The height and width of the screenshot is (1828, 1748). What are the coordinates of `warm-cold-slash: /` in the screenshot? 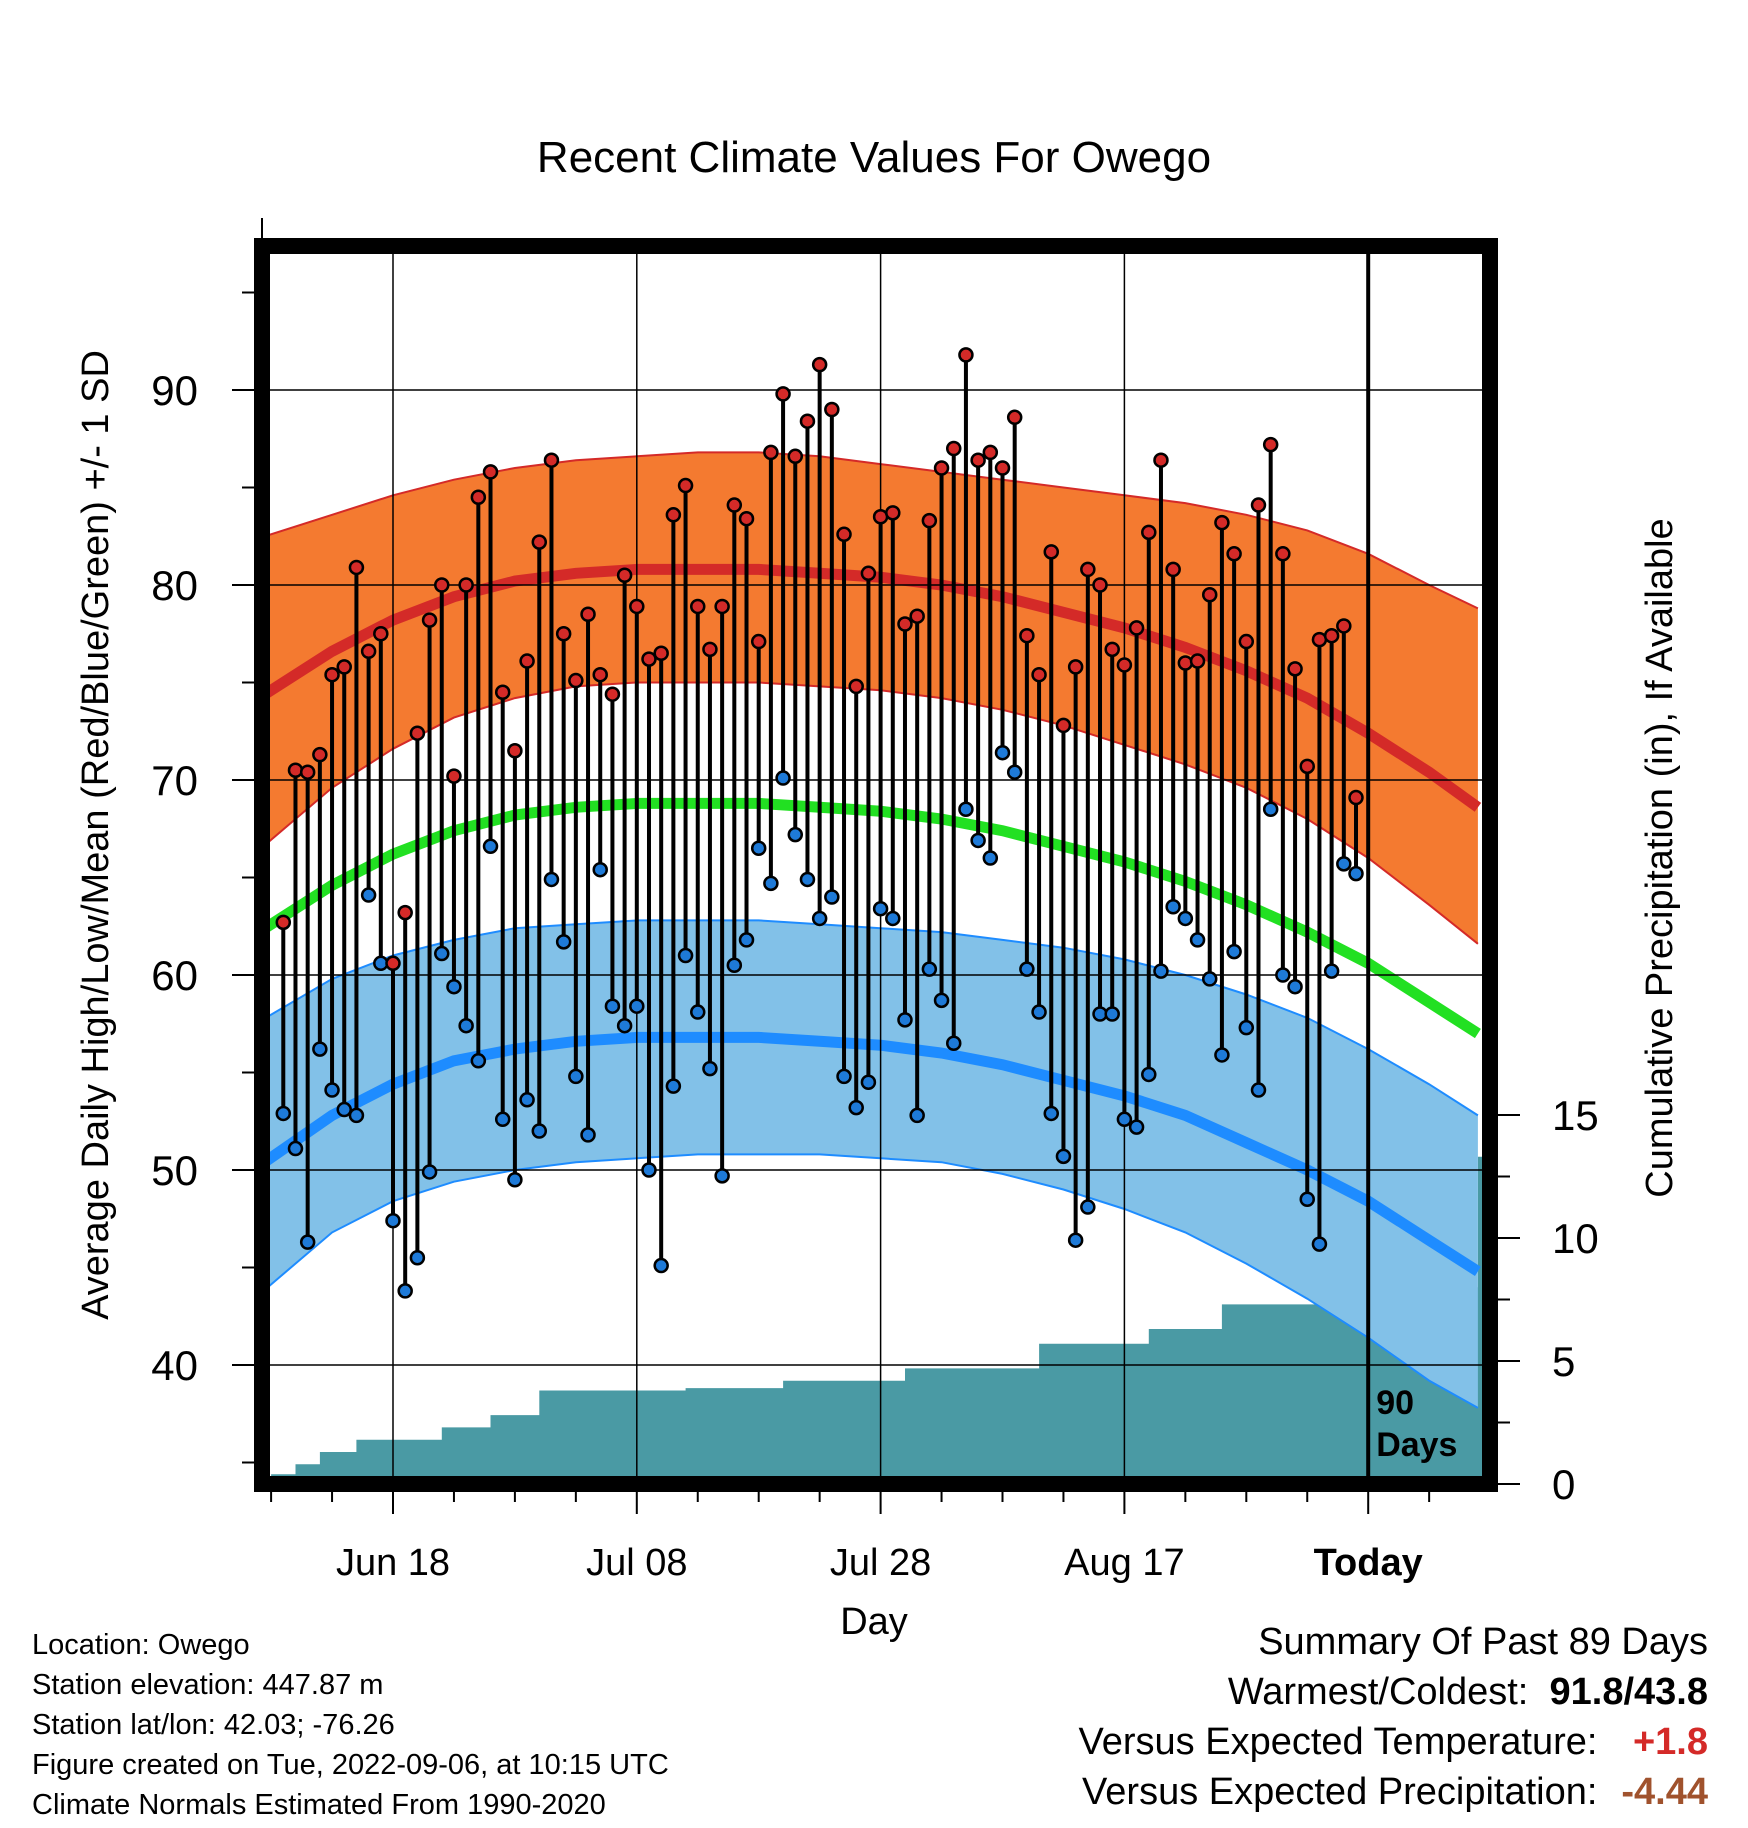 It's located at (1629, 1692).